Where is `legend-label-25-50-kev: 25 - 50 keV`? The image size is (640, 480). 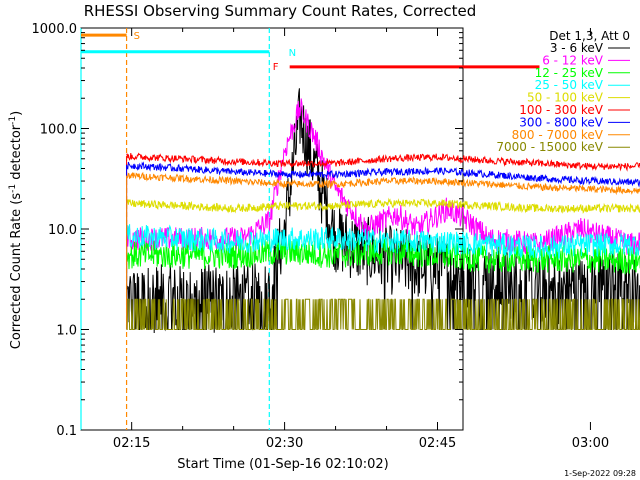 legend-label-25-50-kev: 25 - 50 keV is located at coordinates (569, 85).